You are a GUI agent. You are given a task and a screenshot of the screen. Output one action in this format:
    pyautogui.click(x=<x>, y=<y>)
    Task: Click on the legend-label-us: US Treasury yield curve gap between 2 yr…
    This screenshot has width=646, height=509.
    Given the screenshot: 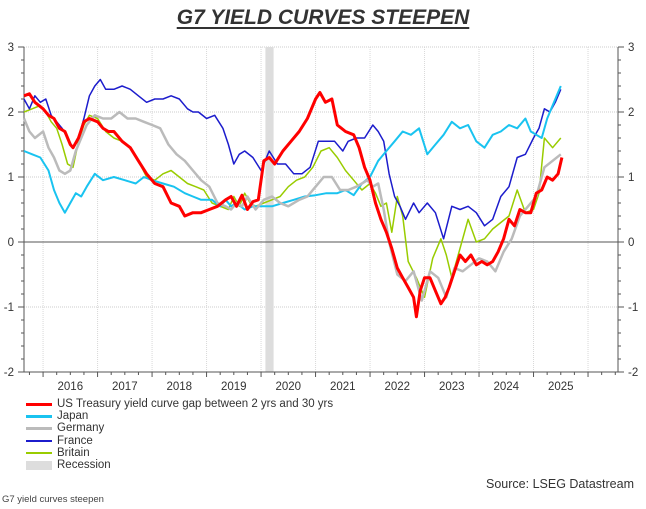 What is the action you would take?
    pyautogui.click(x=195, y=404)
    